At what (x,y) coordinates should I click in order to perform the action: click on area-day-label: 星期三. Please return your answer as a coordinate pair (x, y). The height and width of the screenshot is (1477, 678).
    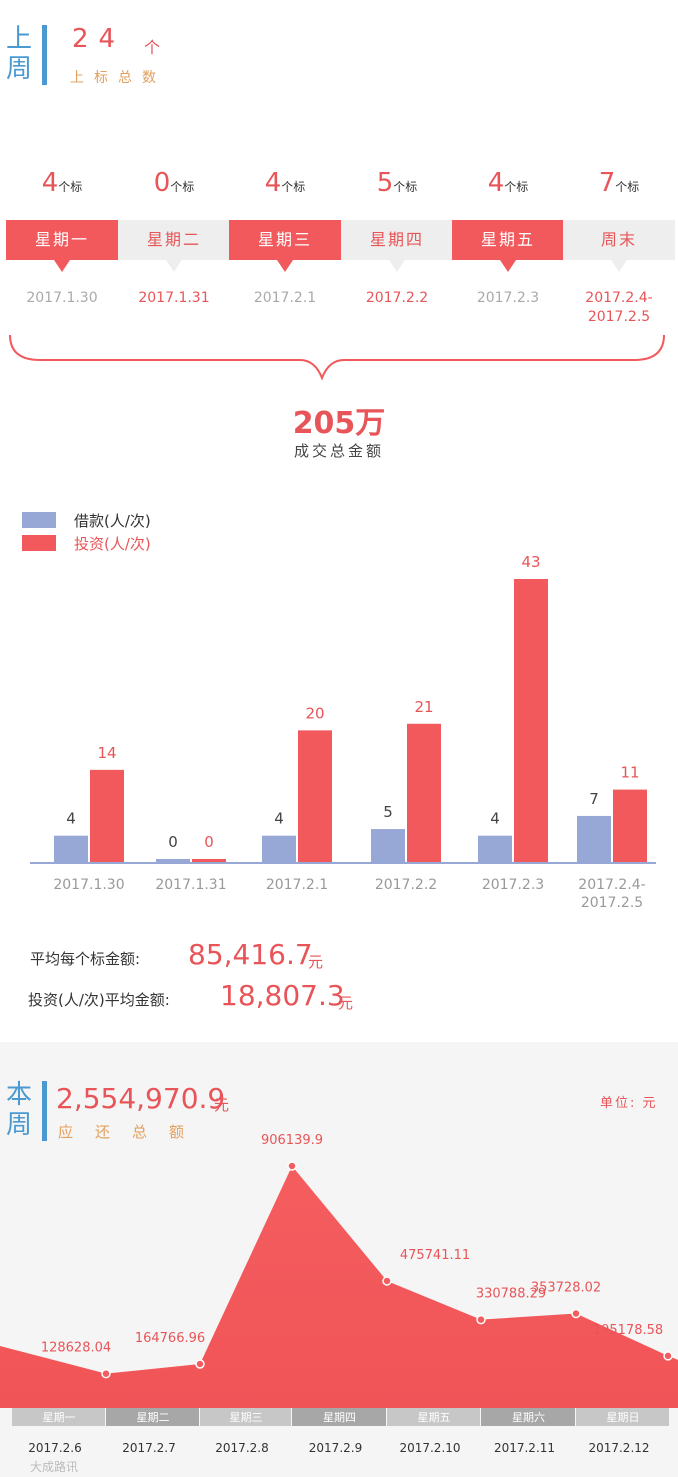
    Looking at the image, I should click on (246, 1417).